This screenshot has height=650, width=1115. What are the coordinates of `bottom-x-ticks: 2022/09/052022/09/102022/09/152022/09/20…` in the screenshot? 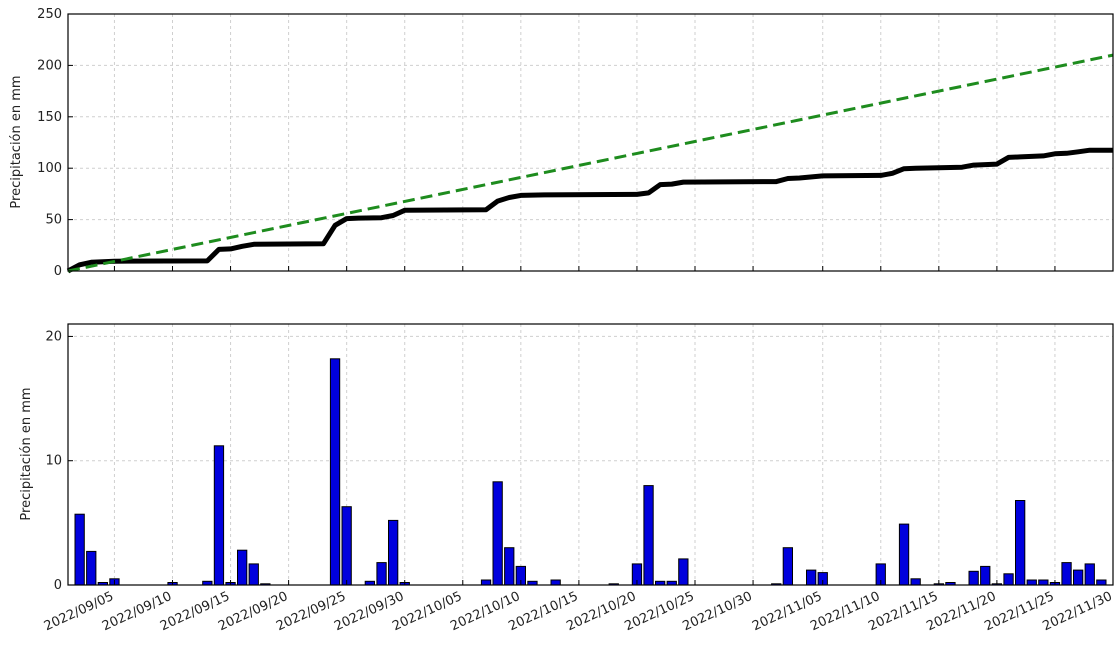 It's located at (578, 607).